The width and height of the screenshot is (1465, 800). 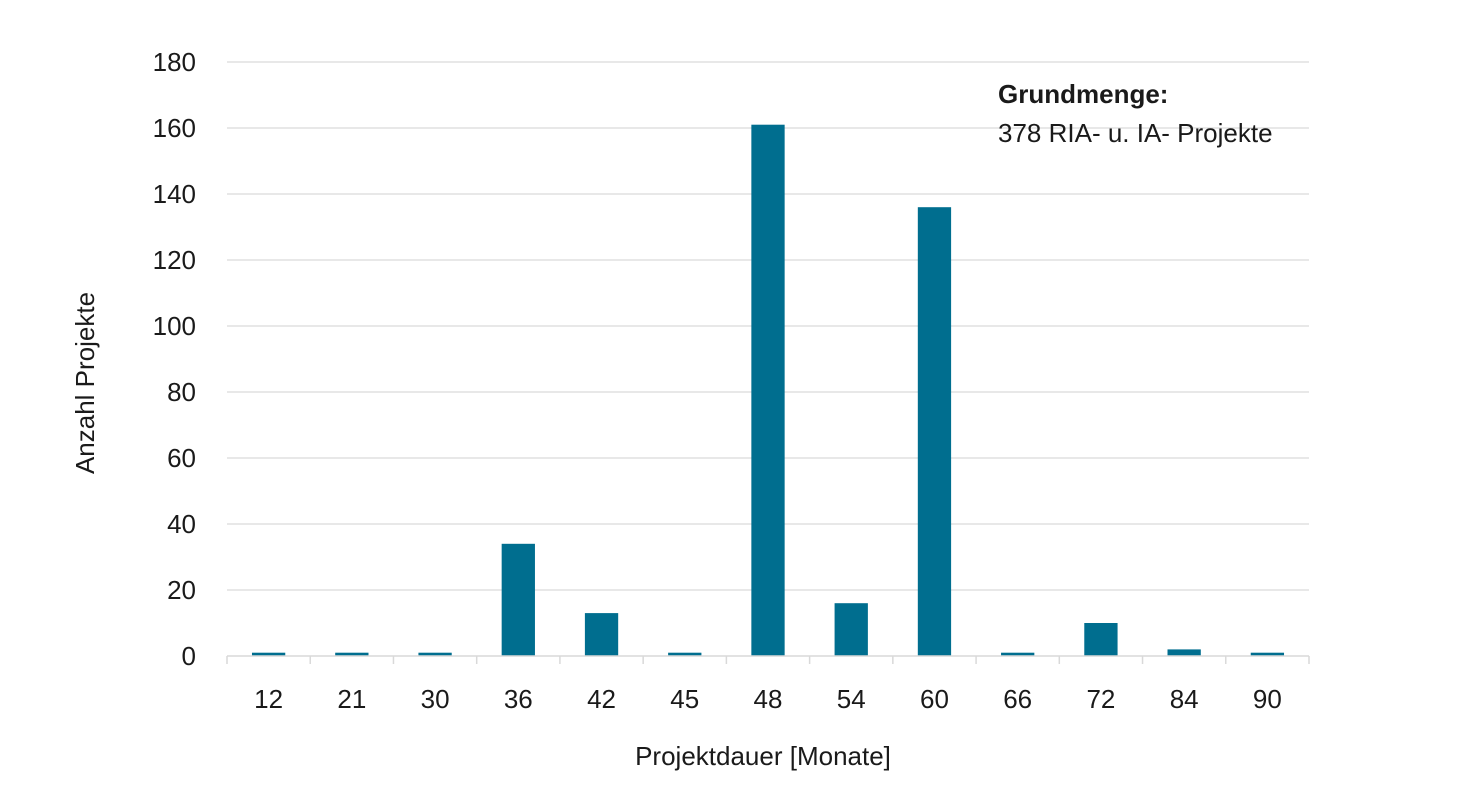 What do you see at coordinates (763, 756) in the screenshot?
I see `x-axis-label: Projektdauer [Monate]` at bounding box center [763, 756].